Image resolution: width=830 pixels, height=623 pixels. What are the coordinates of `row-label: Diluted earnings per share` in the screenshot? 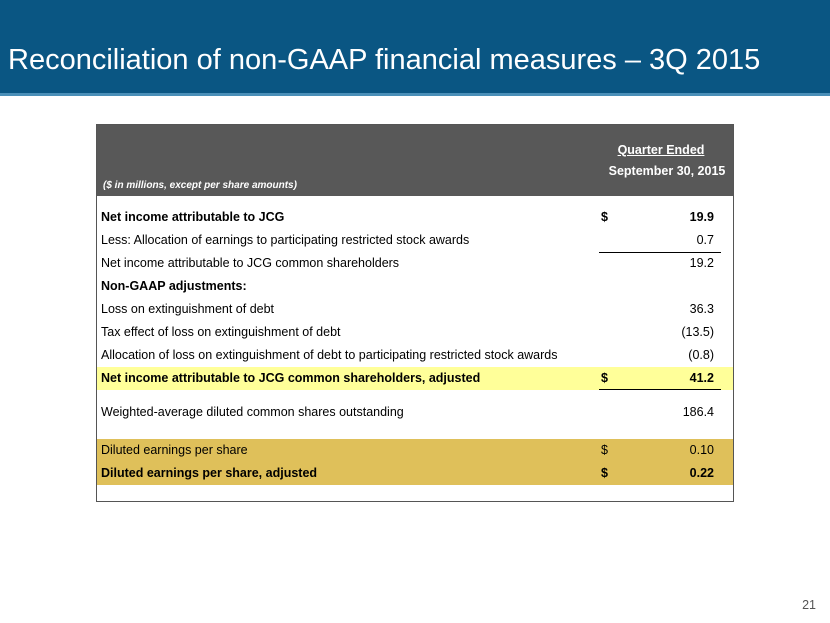 It's located at (174, 450).